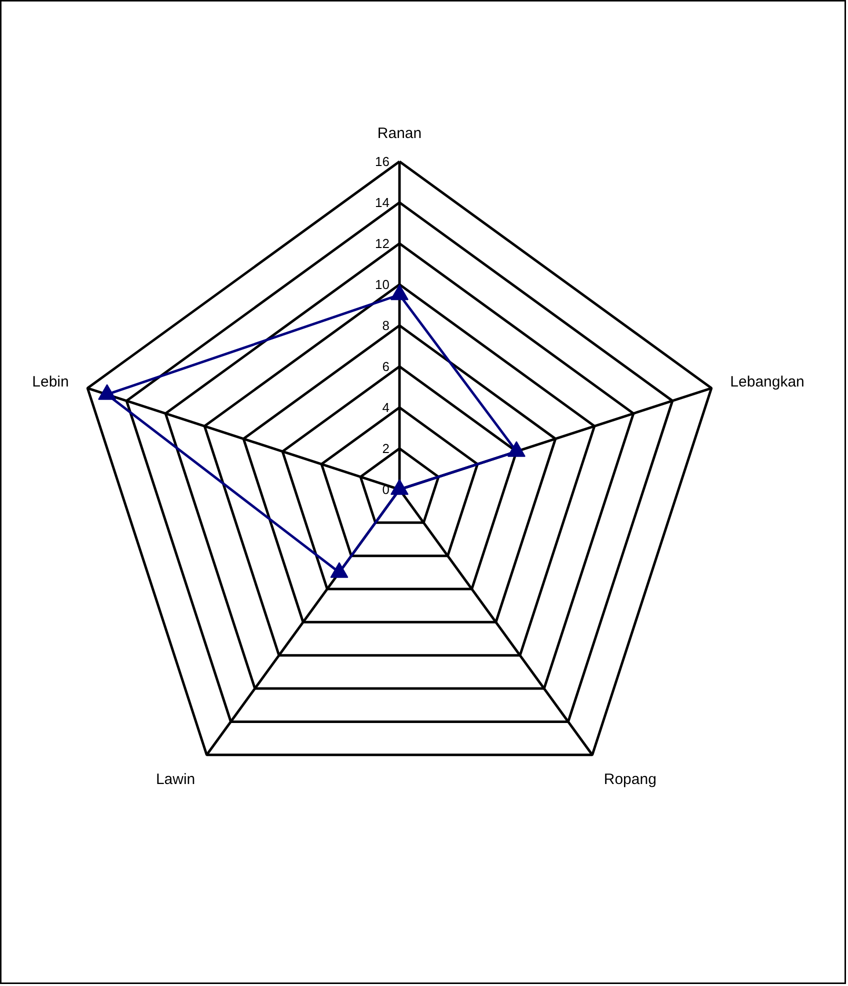  Describe the element at coordinates (176, 779) in the screenshot. I see `spoke-label: Lawin` at that location.